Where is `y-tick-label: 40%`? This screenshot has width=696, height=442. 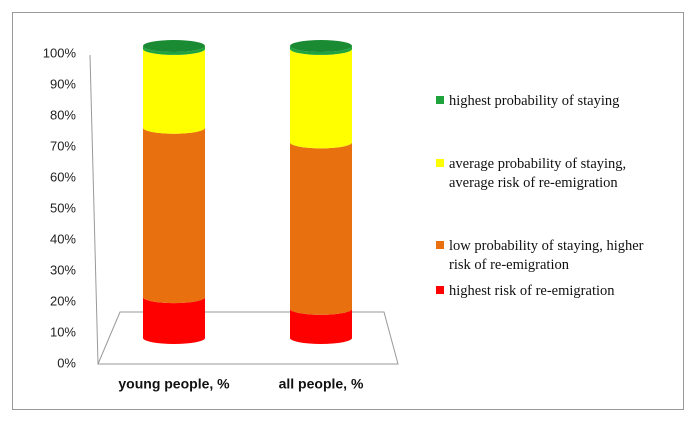 y-tick-label: 40% is located at coordinates (63, 238).